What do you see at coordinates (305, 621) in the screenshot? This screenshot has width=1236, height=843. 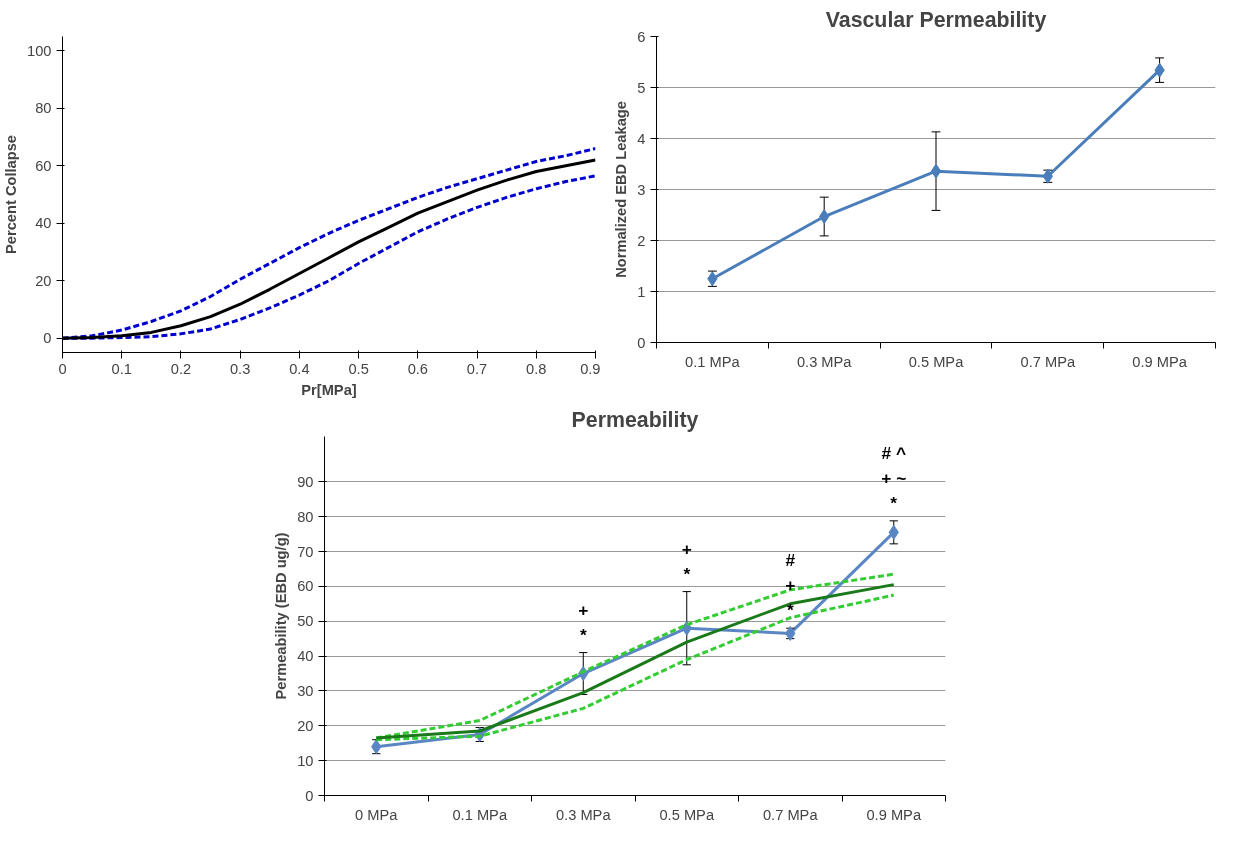 I see `y-tick-label: 50` at bounding box center [305, 621].